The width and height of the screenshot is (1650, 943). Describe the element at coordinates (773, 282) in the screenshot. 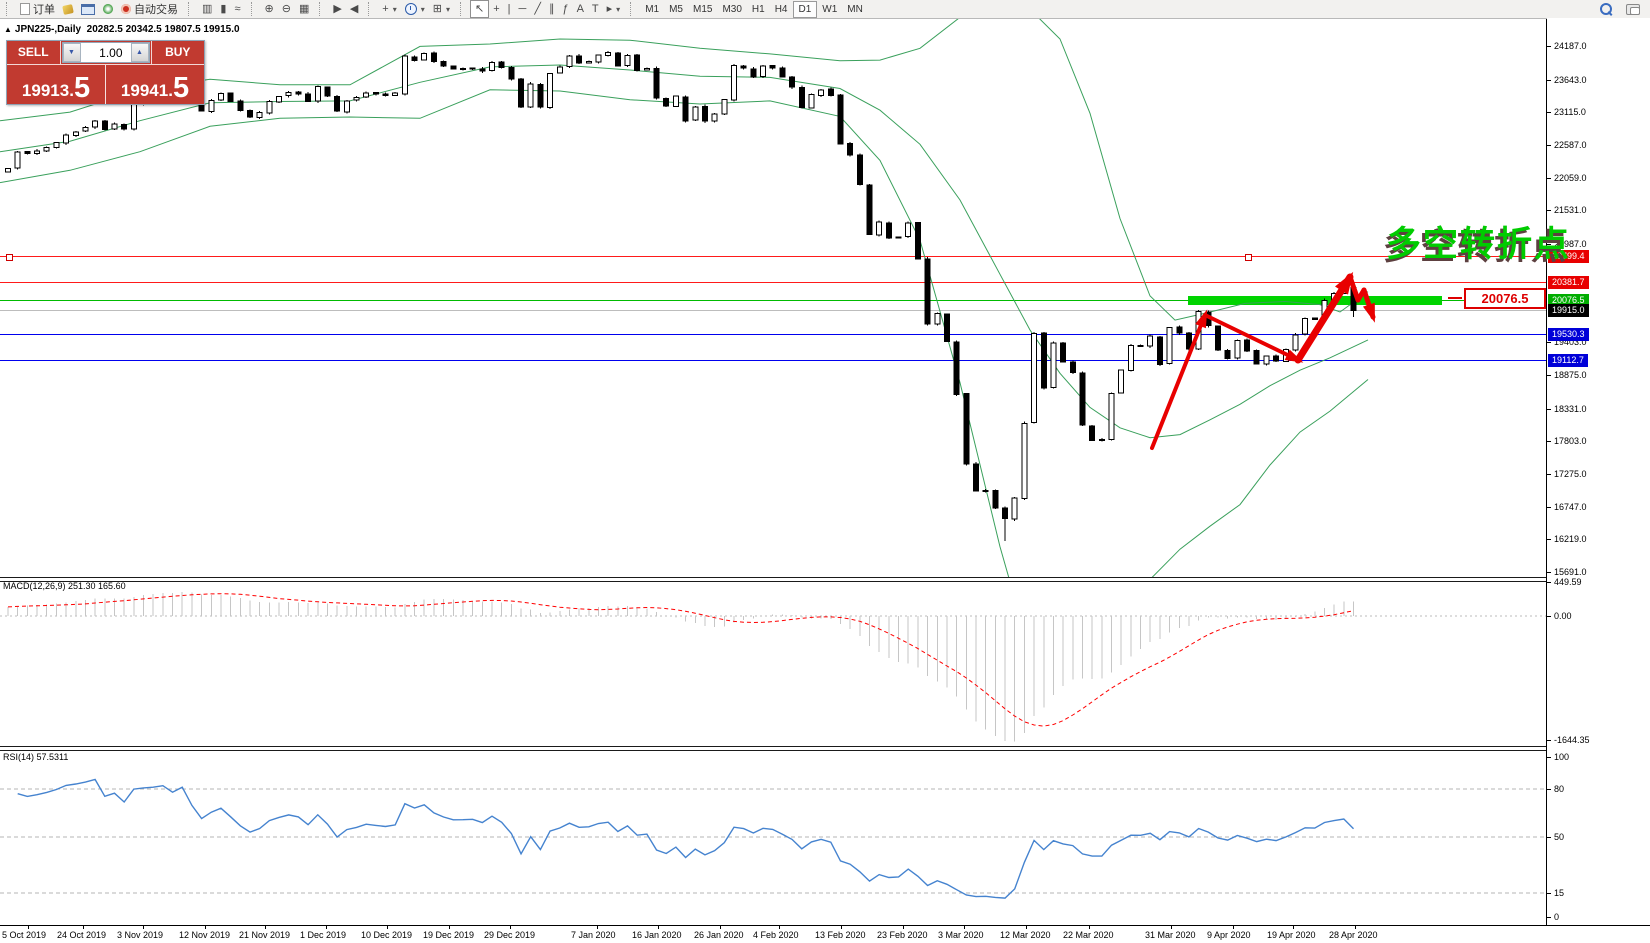

I see `price-line-20381.7` at that location.